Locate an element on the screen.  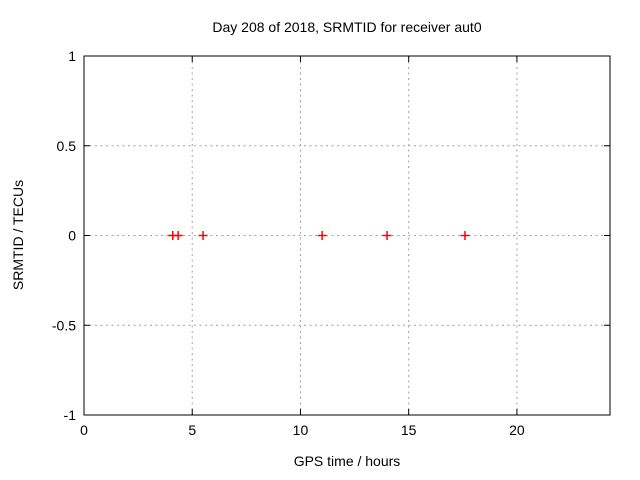
y-tick-label: 0.5 is located at coordinates (67, 146).